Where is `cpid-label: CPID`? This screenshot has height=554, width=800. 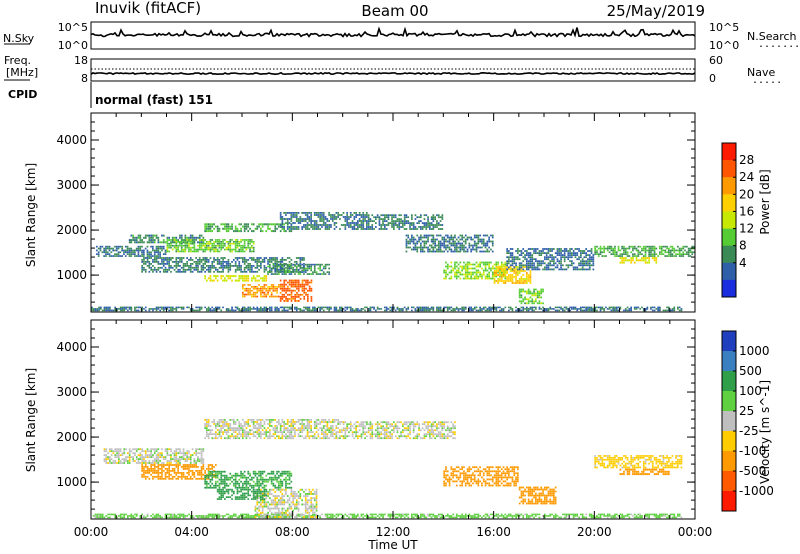 cpid-label: CPID is located at coordinates (22, 94).